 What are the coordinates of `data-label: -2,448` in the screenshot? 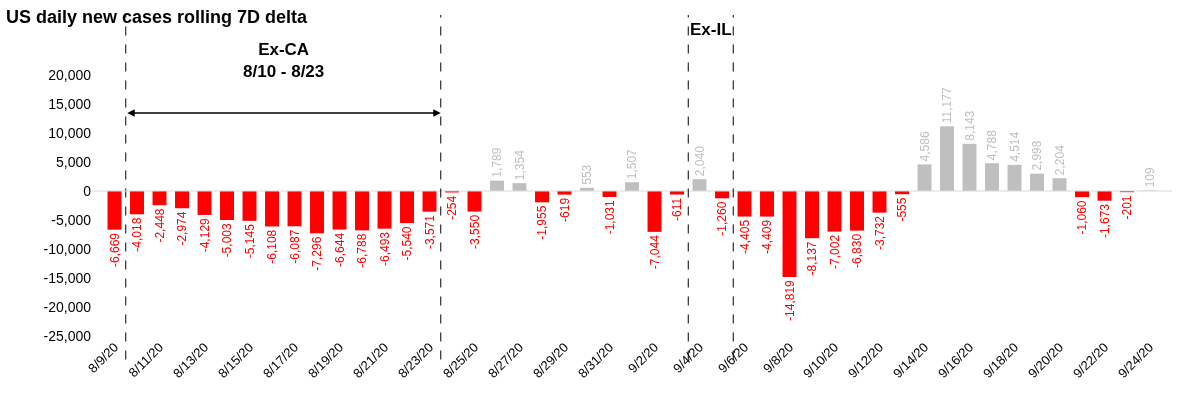 It's located at (159, 225).